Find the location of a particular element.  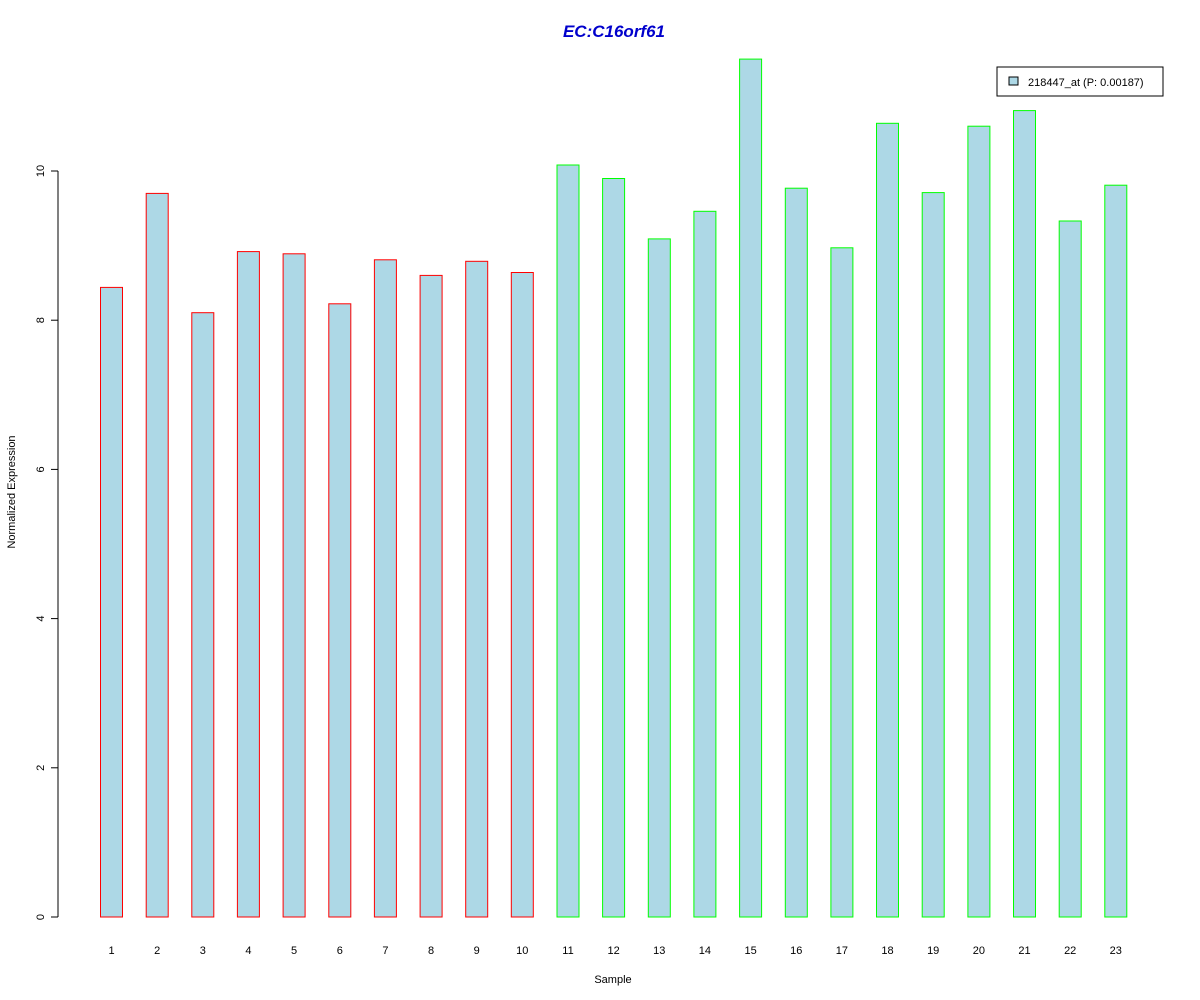

x-tick-label: 21 is located at coordinates (1024, 951).